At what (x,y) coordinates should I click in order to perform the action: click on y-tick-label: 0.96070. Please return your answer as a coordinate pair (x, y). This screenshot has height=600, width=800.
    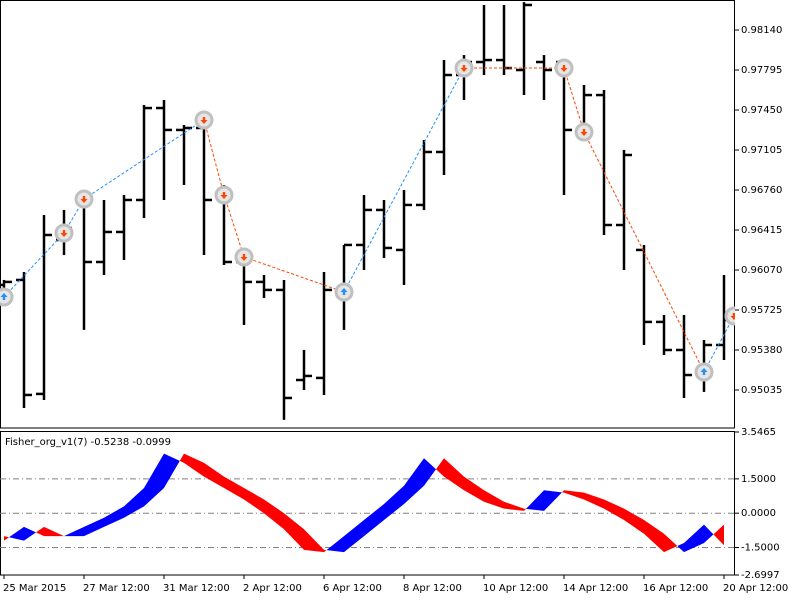
    Looking at the image, I should click on (761, 270).